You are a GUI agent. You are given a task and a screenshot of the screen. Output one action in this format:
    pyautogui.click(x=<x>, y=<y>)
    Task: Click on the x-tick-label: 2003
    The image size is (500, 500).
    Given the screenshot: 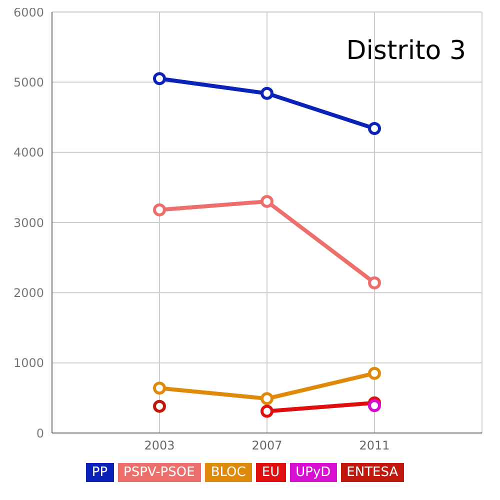 What is the action you would take?
    pyautogui.click(x=159, y=445)
    